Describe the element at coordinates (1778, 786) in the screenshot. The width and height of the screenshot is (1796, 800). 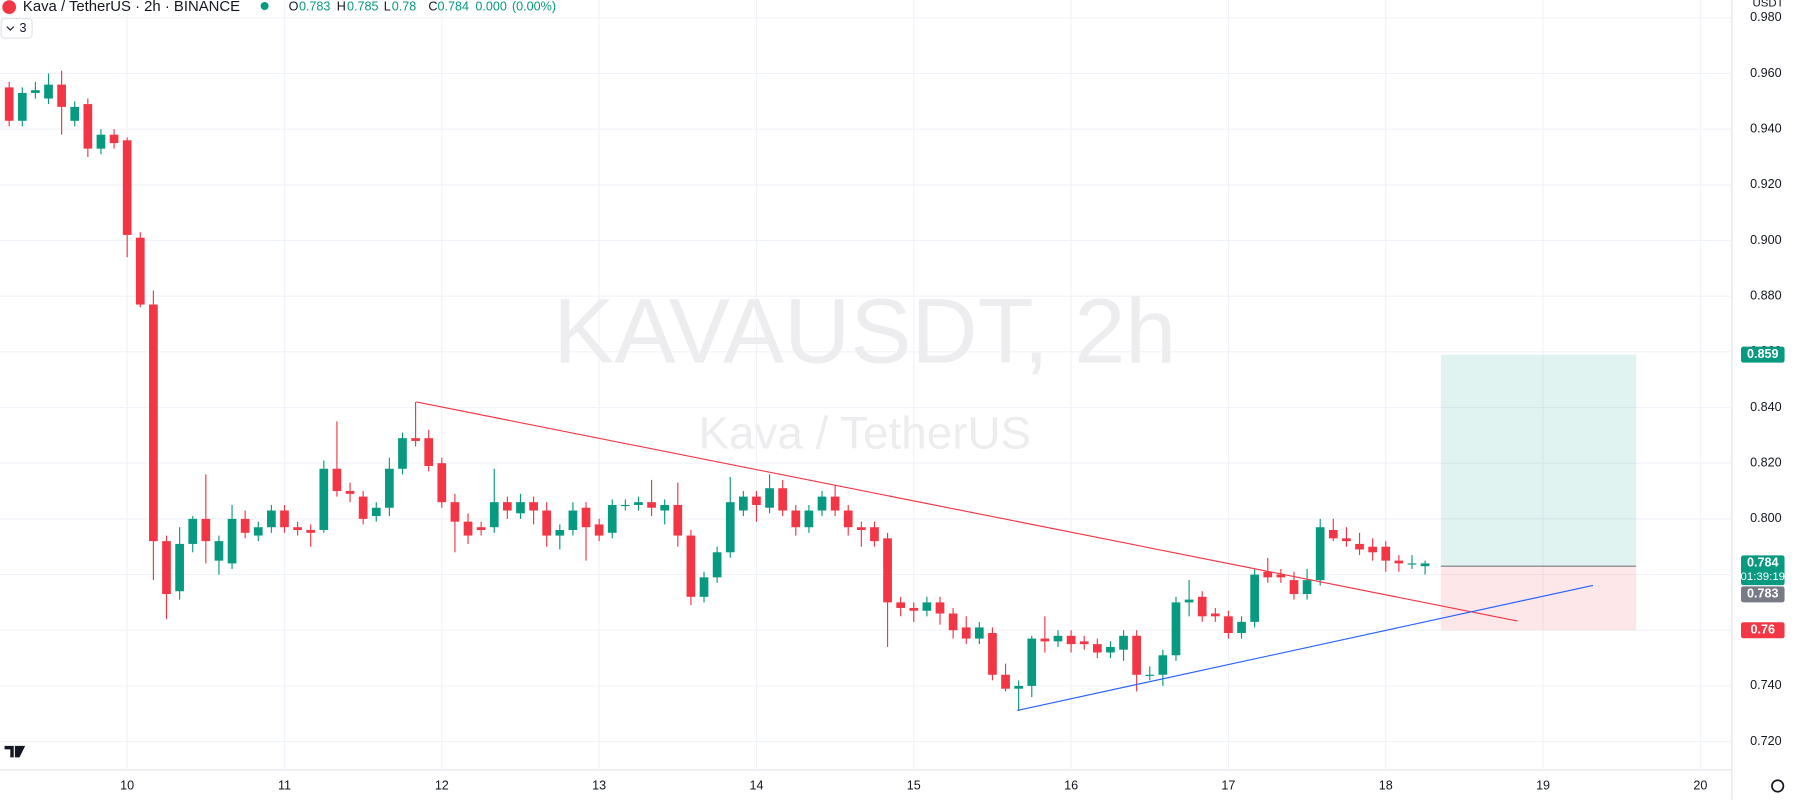
I see `settings-icon` at that location.